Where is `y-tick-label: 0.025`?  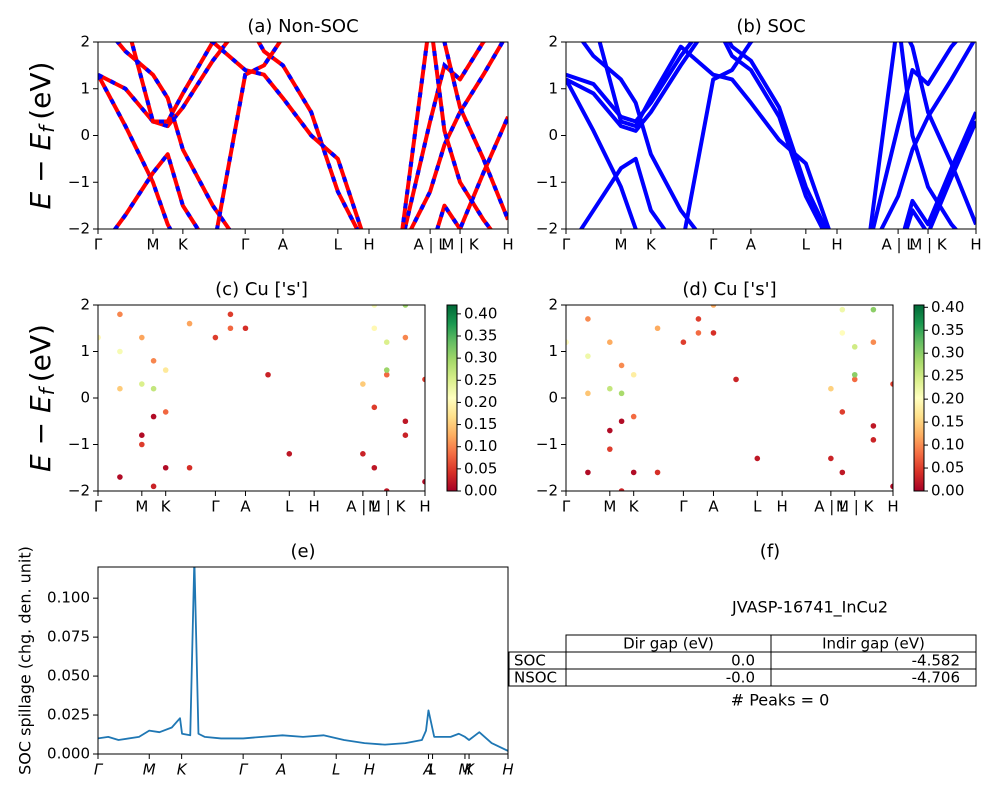 y-tick-label: 0.025 is located at coordinates (68, 715).